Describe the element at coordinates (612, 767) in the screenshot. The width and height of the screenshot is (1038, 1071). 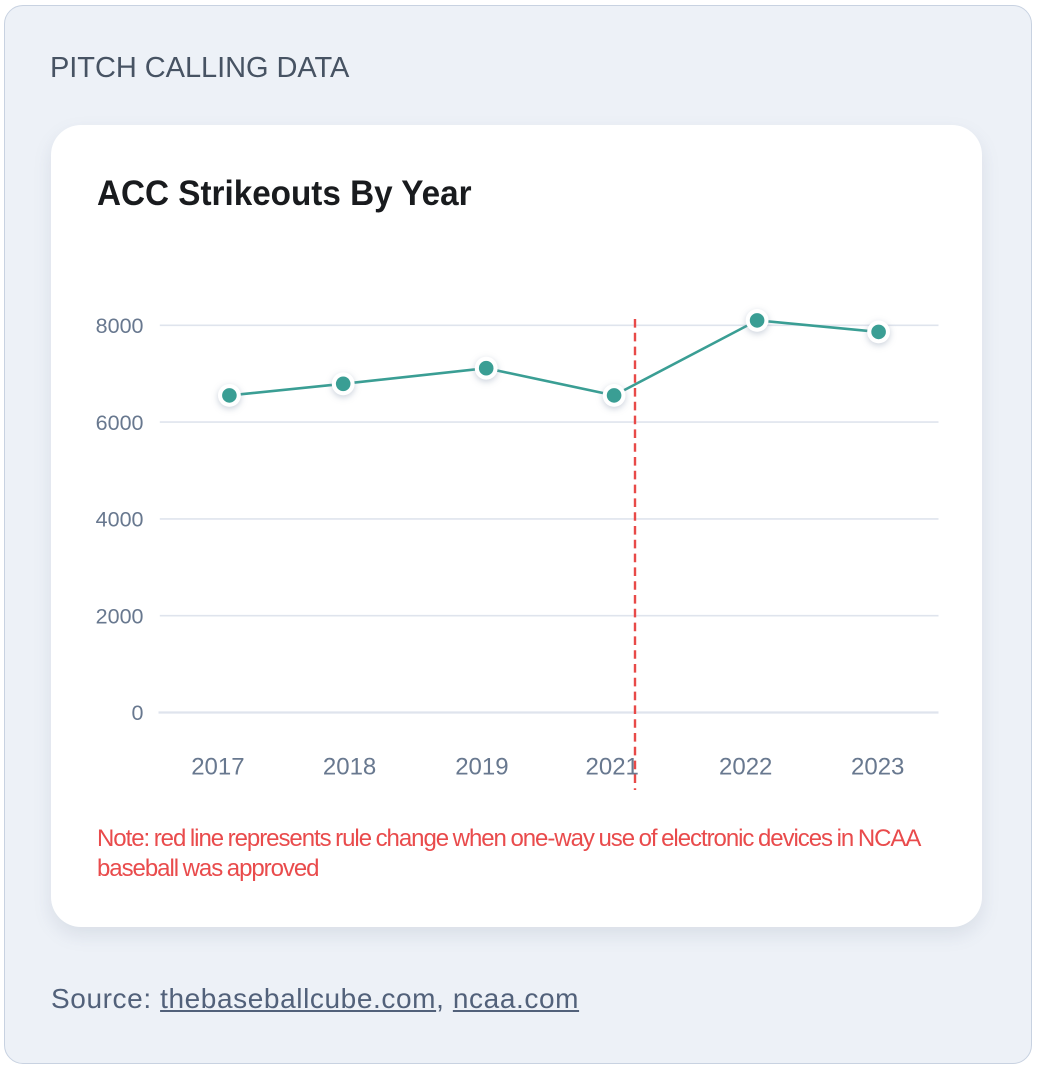
I see `svg-text: 2021` at that location.